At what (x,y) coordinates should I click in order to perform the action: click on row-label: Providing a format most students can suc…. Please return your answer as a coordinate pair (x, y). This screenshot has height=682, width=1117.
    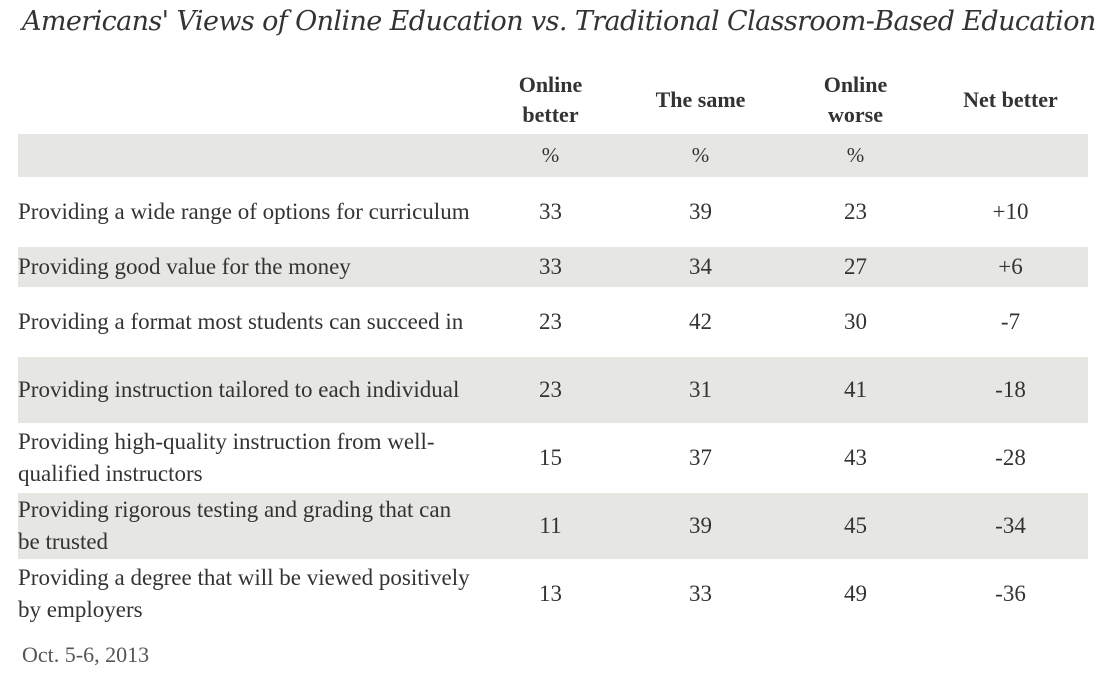
    Looking at the image, I should click on (248, 321).